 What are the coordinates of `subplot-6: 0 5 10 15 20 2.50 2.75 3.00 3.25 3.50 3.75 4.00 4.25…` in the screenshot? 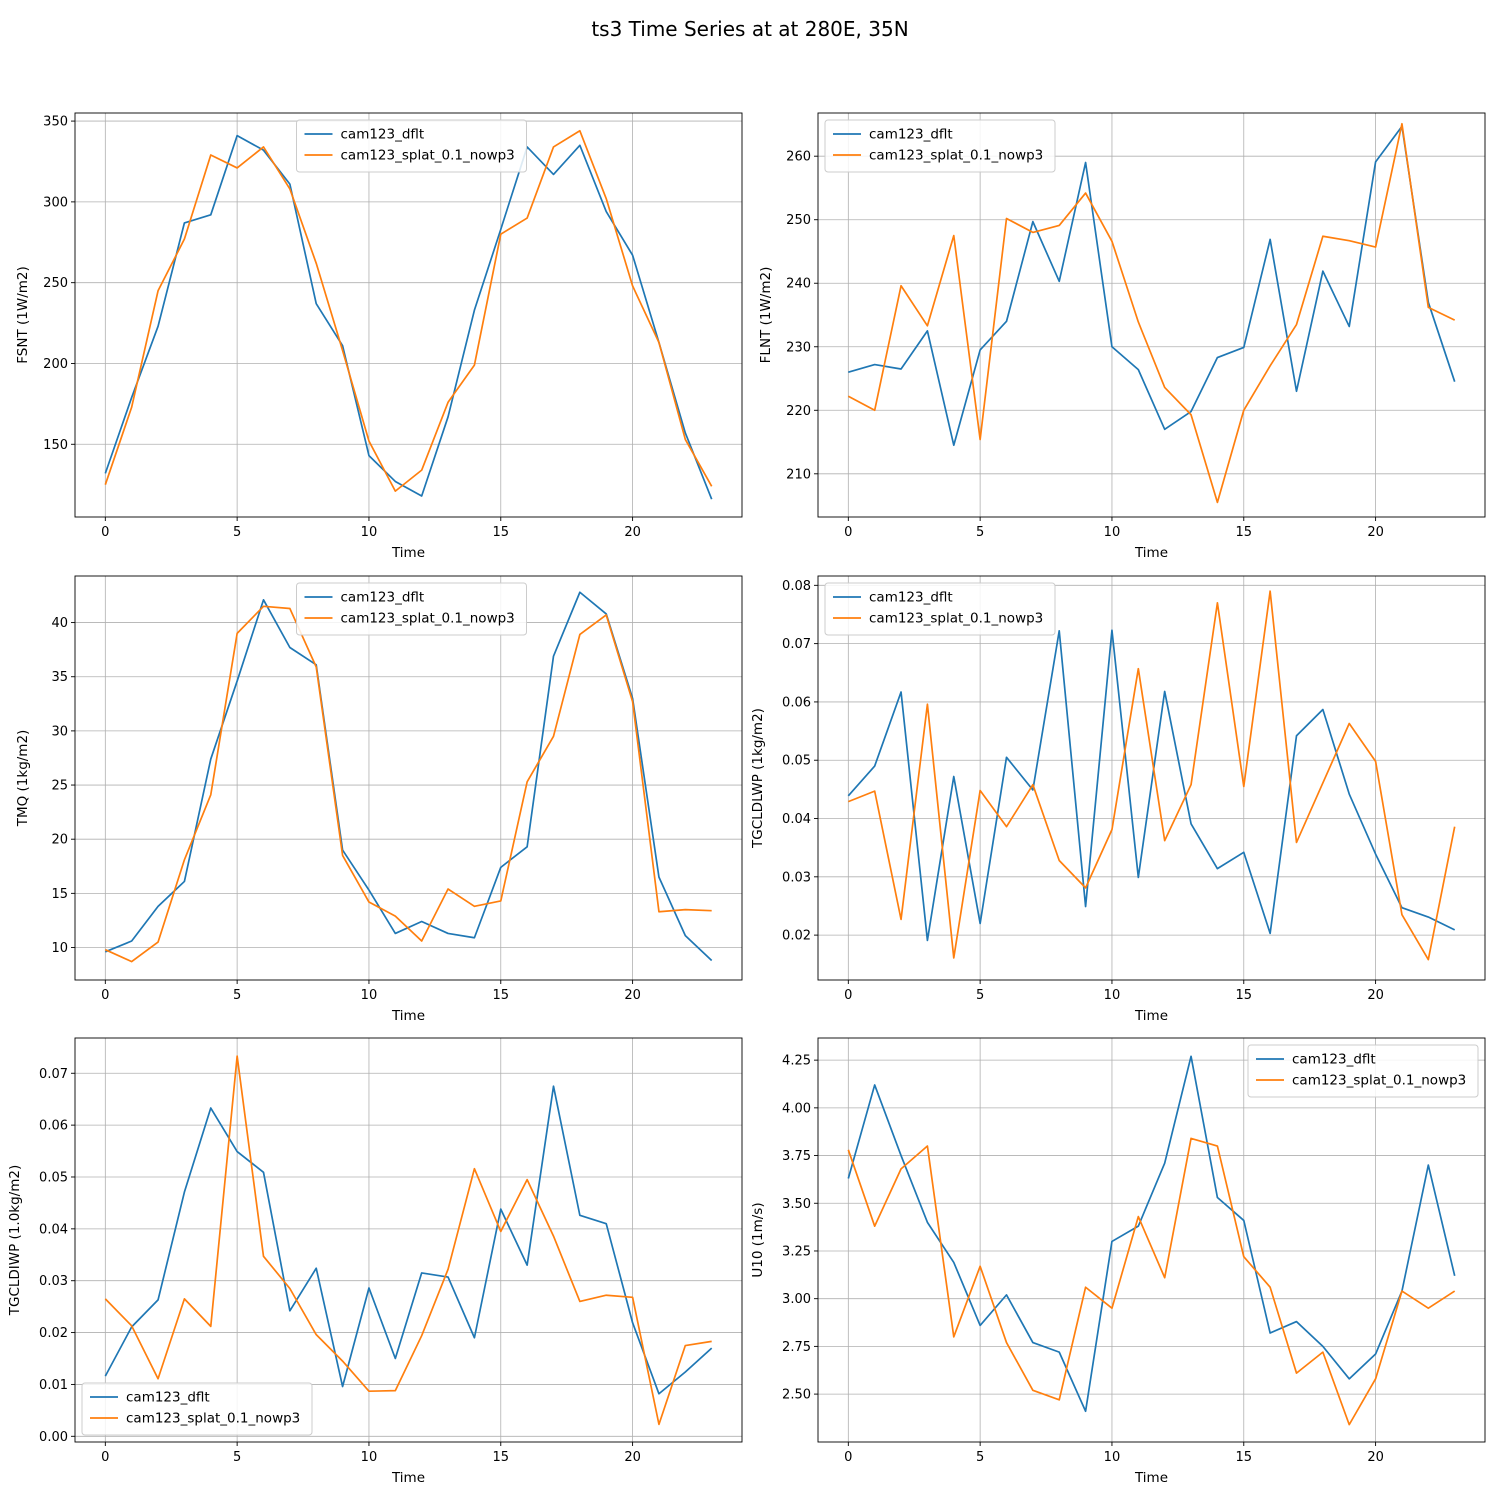 It's located at (1118, 1261).